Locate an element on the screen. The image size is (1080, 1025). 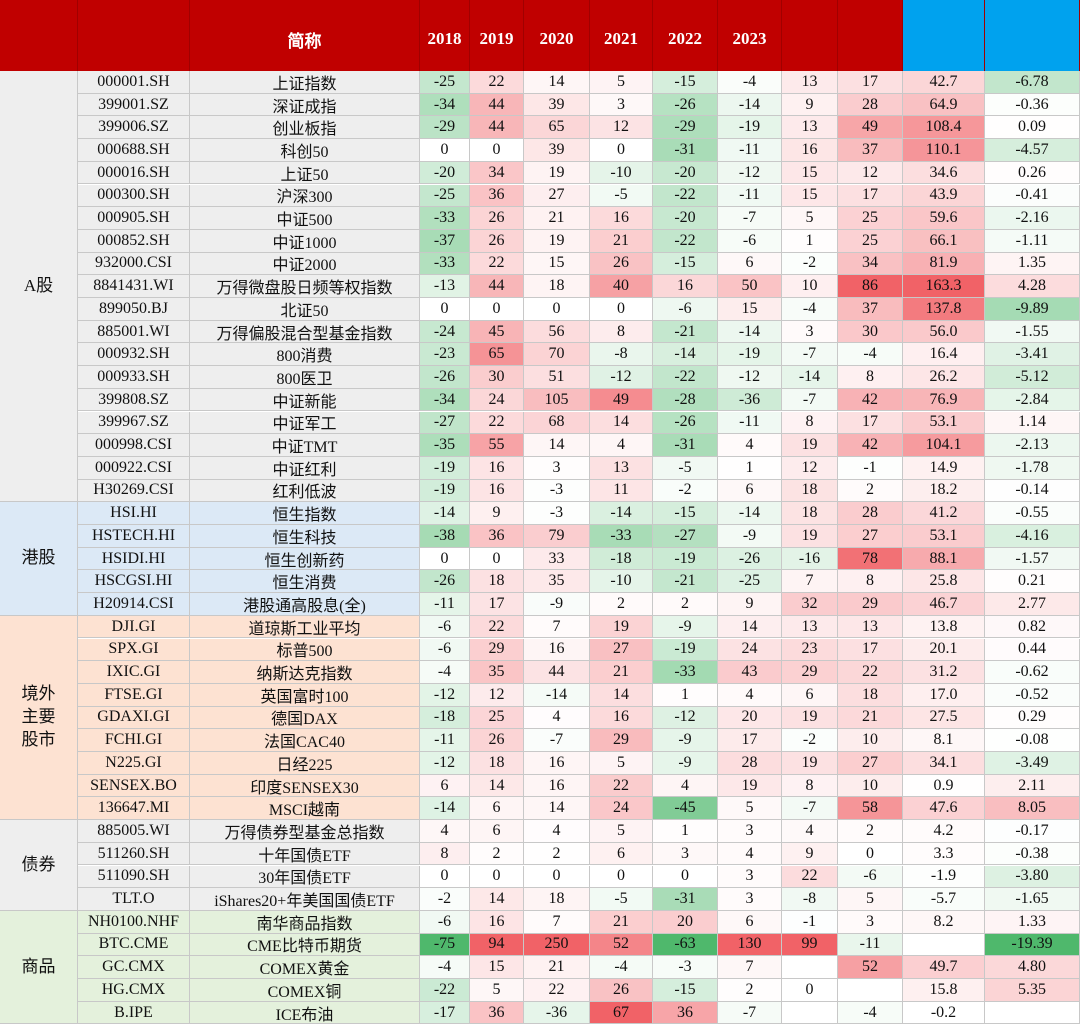
group-label: A股 is located at coordinates (39, 287).